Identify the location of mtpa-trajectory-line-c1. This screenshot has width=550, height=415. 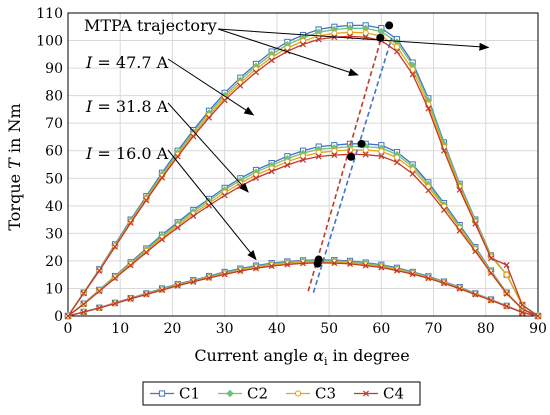
(352, 165).